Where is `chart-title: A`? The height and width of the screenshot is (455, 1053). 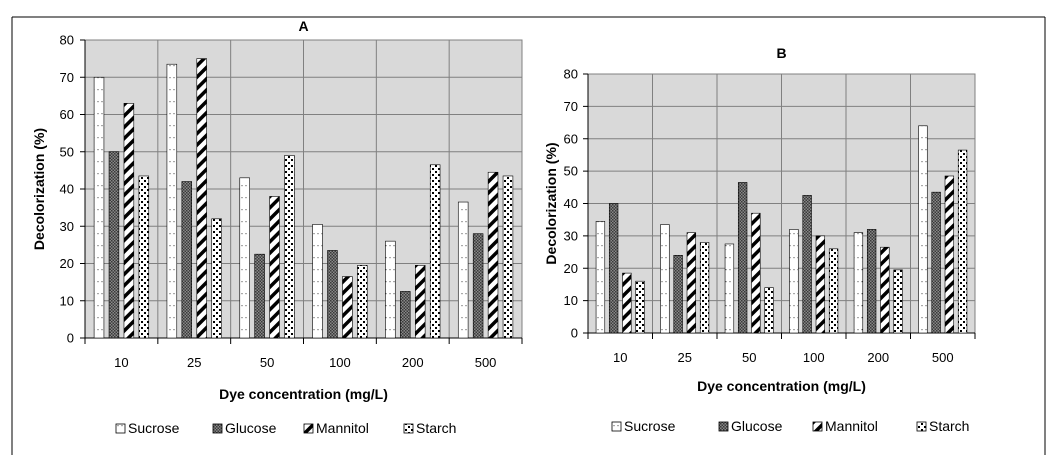 chart-title: A is located at coordinates (303, 26).